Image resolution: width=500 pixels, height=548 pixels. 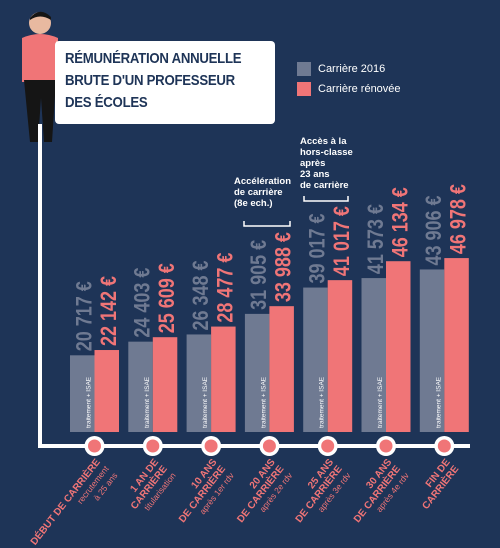 I want to click on annotation-acceleration-bracket, so click(x=267, y=224).